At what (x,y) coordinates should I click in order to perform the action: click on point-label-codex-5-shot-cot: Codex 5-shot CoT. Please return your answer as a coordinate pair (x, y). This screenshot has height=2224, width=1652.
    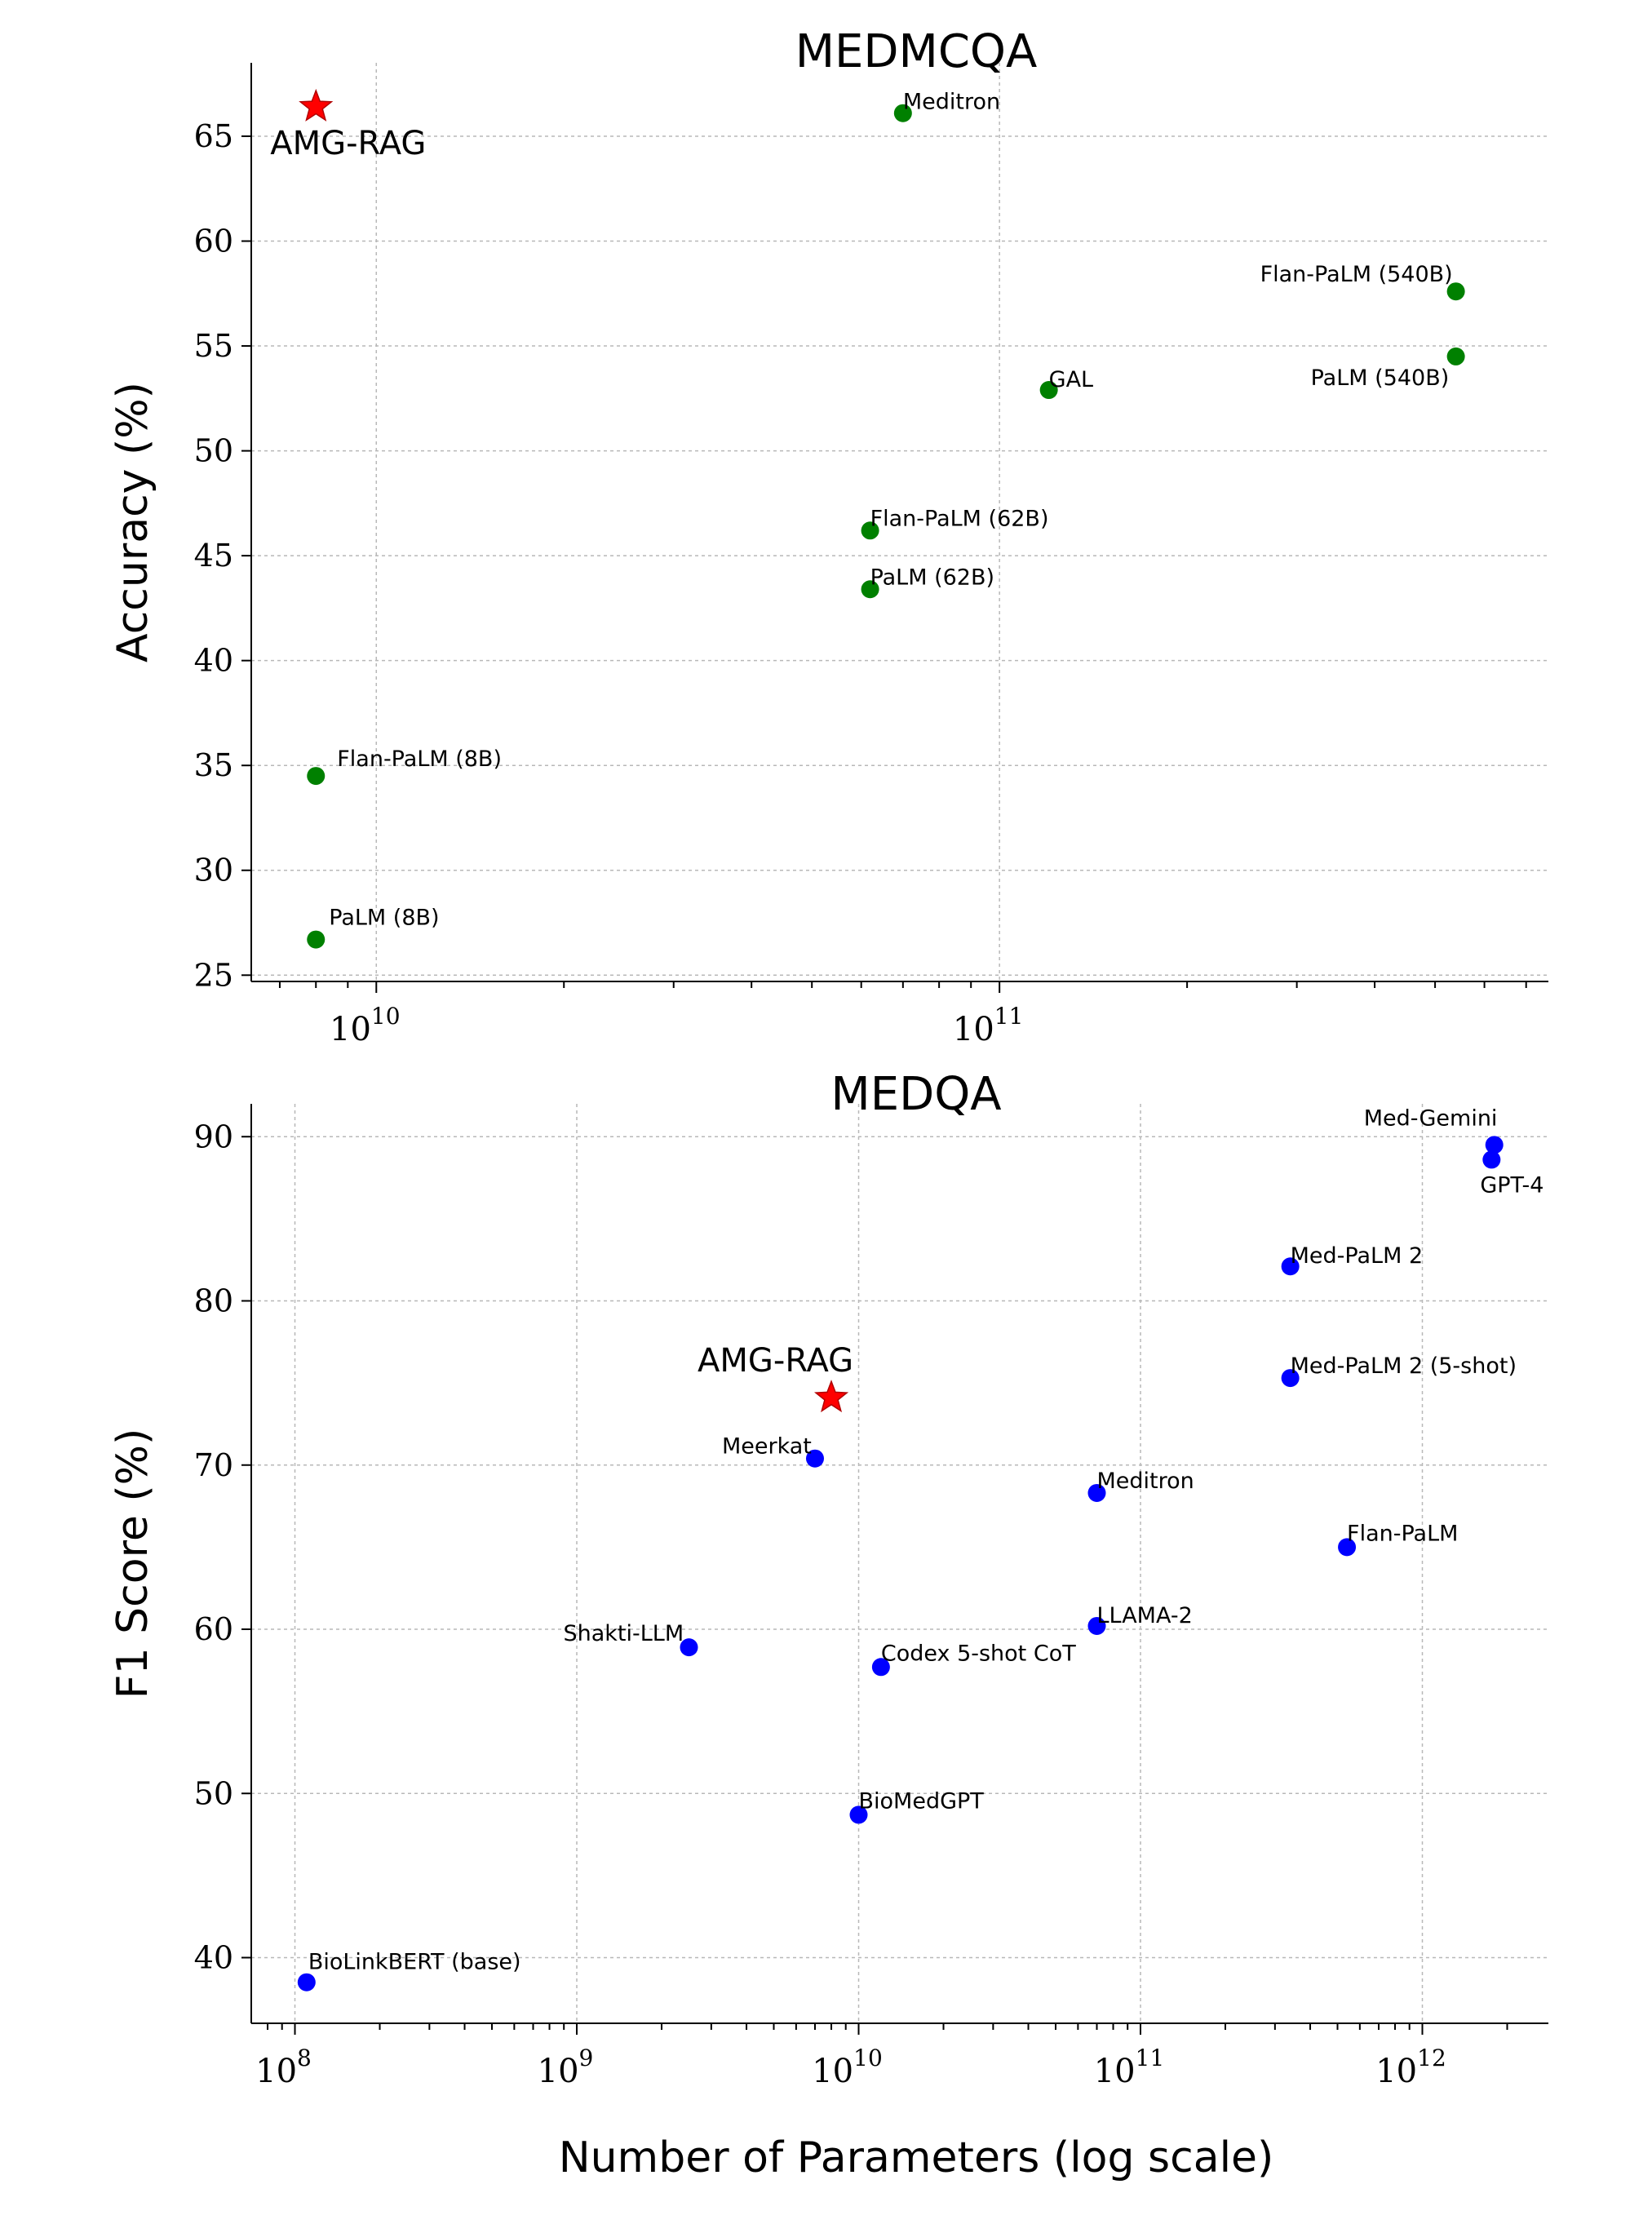
    Looking at the image, I should click on (978, 1653).